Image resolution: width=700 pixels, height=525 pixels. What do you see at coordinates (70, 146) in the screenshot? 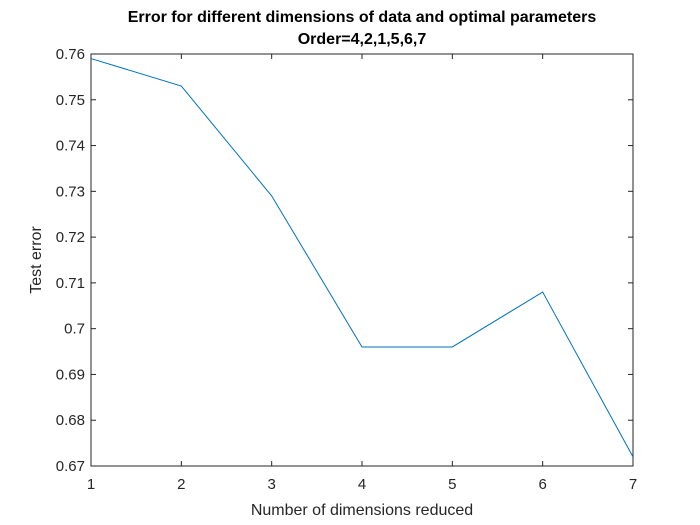
I see `y-tick-label: 0.74` at bounding box center [70, 146].